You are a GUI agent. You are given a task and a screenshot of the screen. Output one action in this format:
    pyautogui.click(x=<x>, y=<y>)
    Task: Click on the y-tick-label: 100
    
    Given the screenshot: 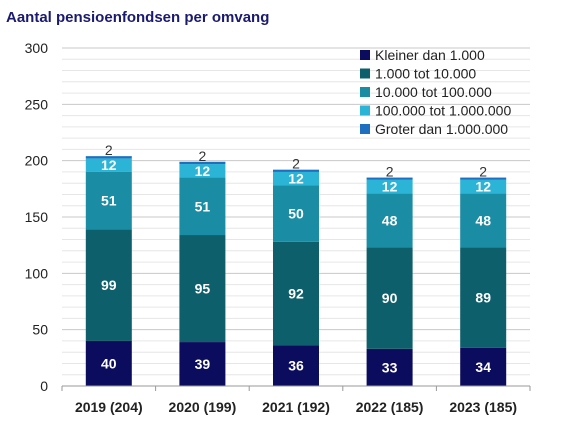 What is the action you would take?
    pyautogui.click(x=37, y=273)
    